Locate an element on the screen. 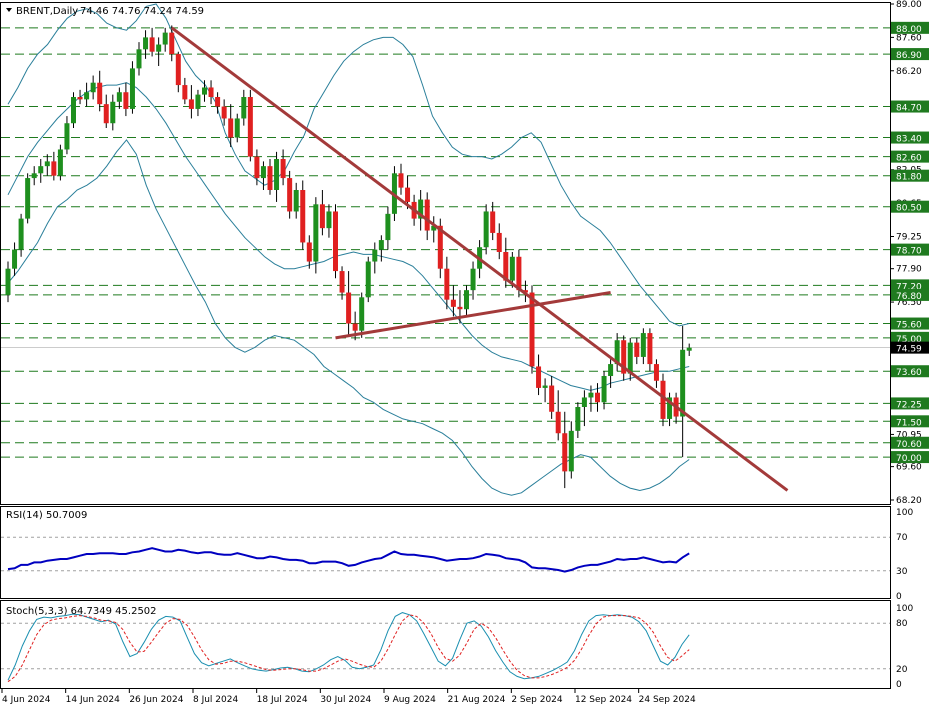  level-tag-label: 80.50 is located at coordinates (909, 209).